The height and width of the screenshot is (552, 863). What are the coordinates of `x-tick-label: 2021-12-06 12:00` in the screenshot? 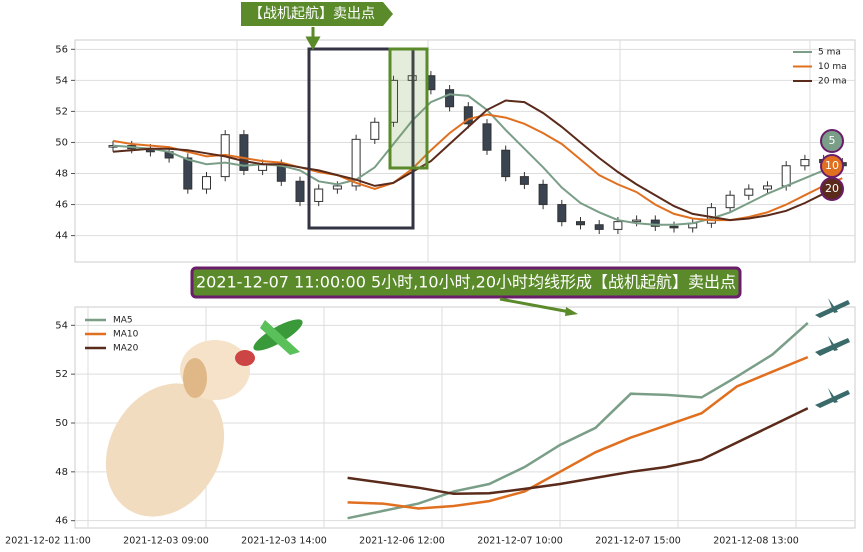 It's located at (402, 541).